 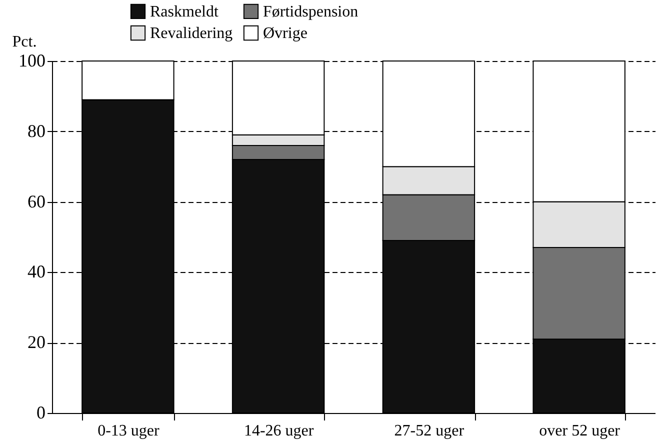 I want to click on x-tick-label: 27-52 uger, so click(x=429, y=431).